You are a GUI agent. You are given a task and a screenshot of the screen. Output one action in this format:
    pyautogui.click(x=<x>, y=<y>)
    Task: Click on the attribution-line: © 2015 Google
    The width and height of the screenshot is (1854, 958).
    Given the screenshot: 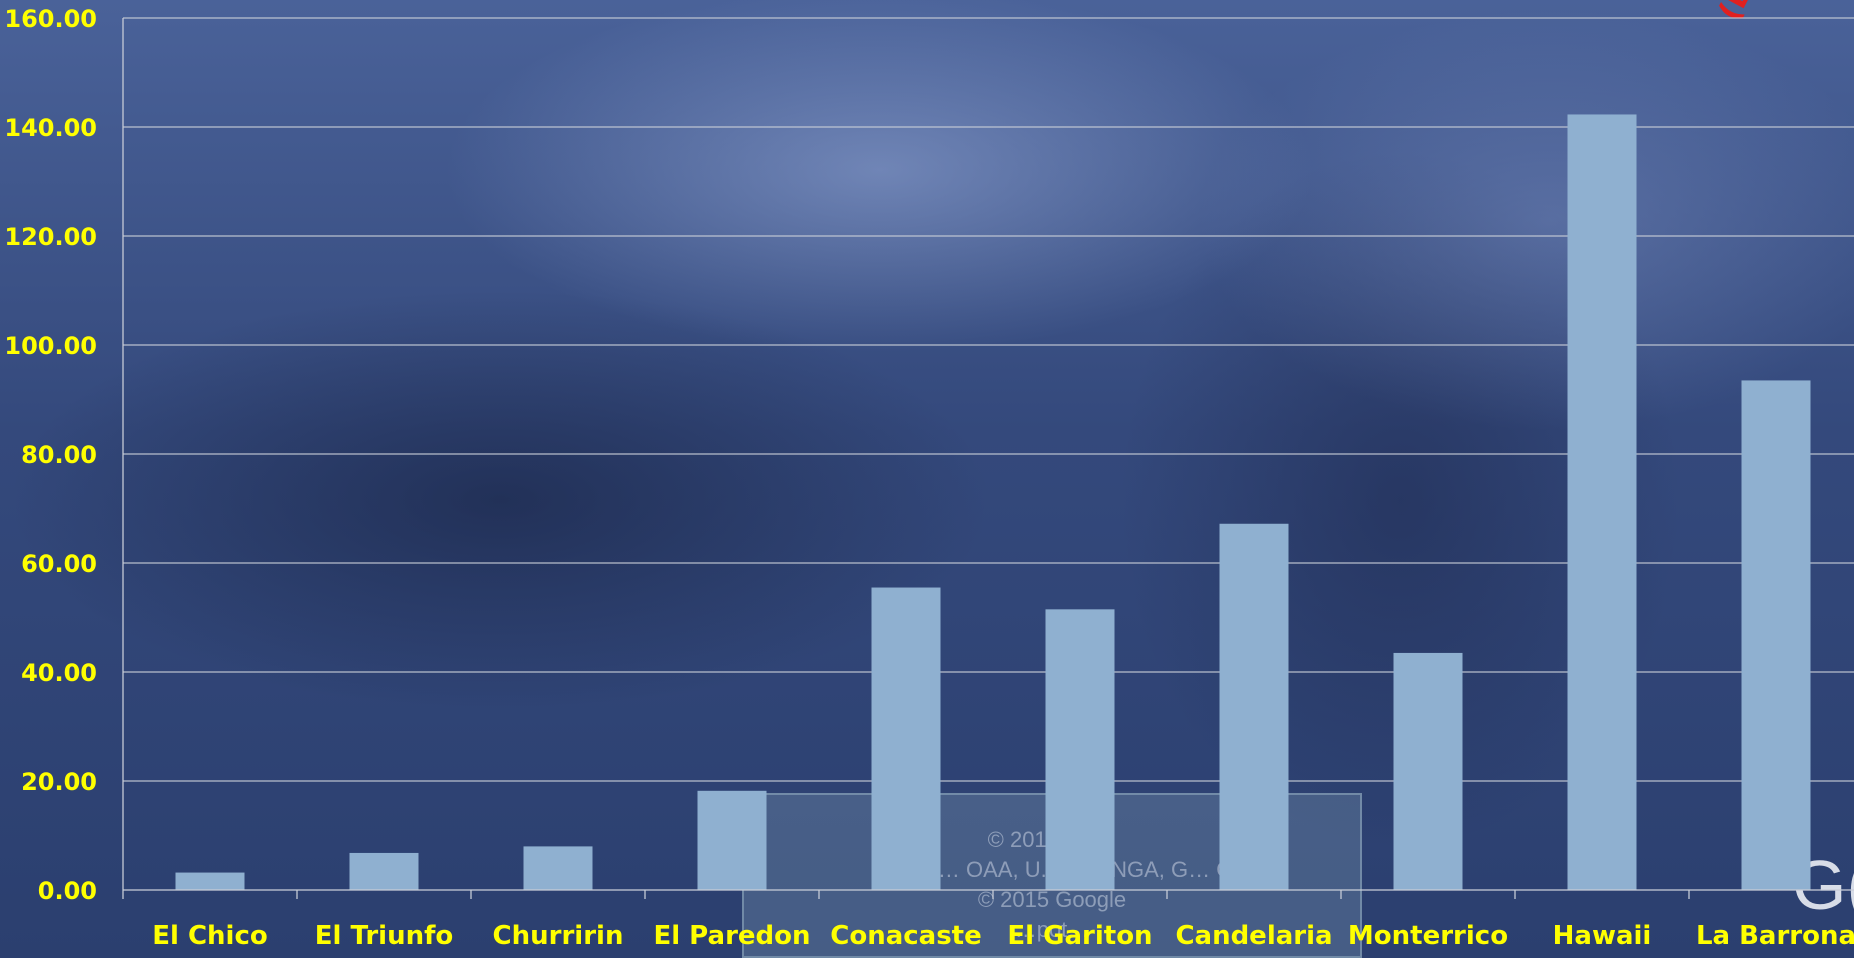 What is the action you would take?
    pyautogui.click(x=1052, y=899)
    